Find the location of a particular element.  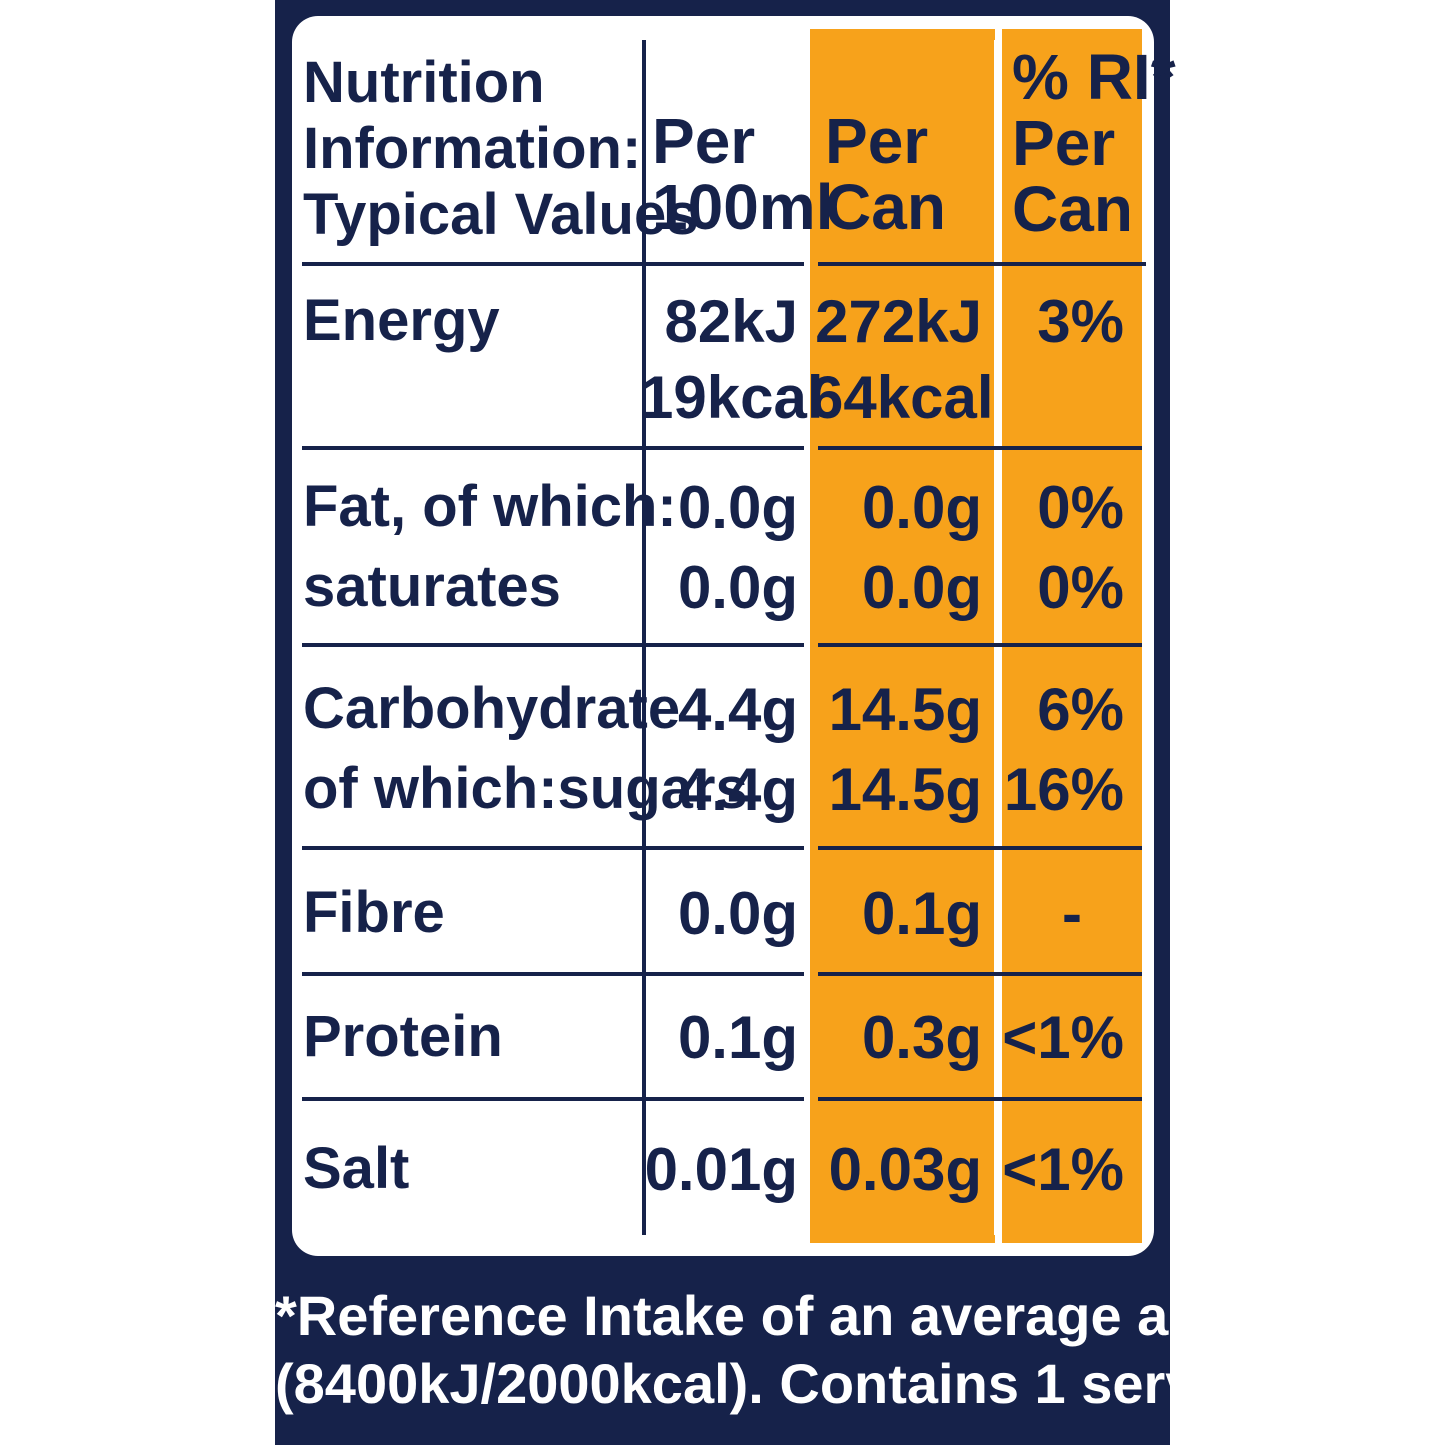

header-per-can-line-1: Per is located at coordinates (877, 141).